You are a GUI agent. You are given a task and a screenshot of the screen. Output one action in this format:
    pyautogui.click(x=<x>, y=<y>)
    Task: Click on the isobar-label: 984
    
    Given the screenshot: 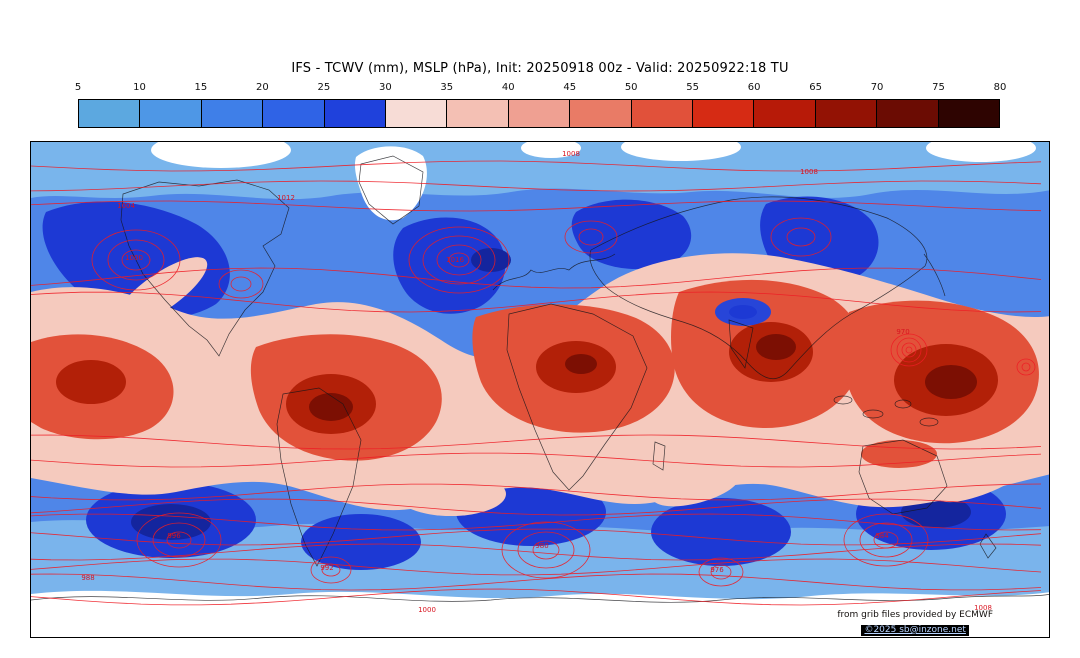 What is the action you would take?
    pyautogui.click(x=882, y=536)
    